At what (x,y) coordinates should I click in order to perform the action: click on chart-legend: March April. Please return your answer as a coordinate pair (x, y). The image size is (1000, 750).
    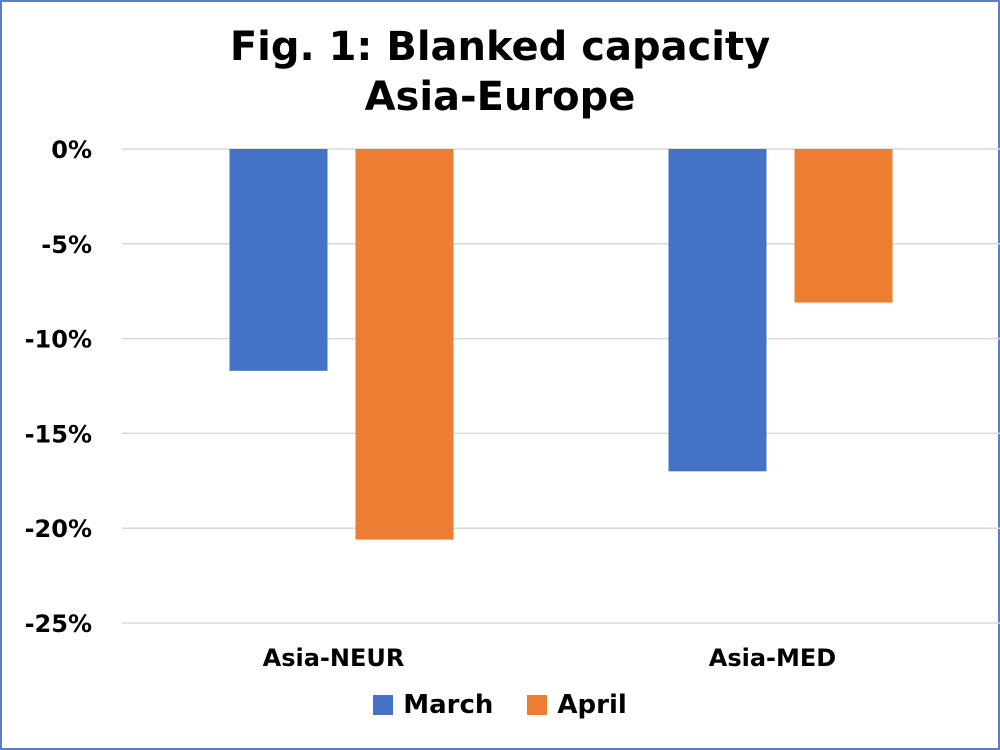
    Looking at the image, I should click on (500, 705).